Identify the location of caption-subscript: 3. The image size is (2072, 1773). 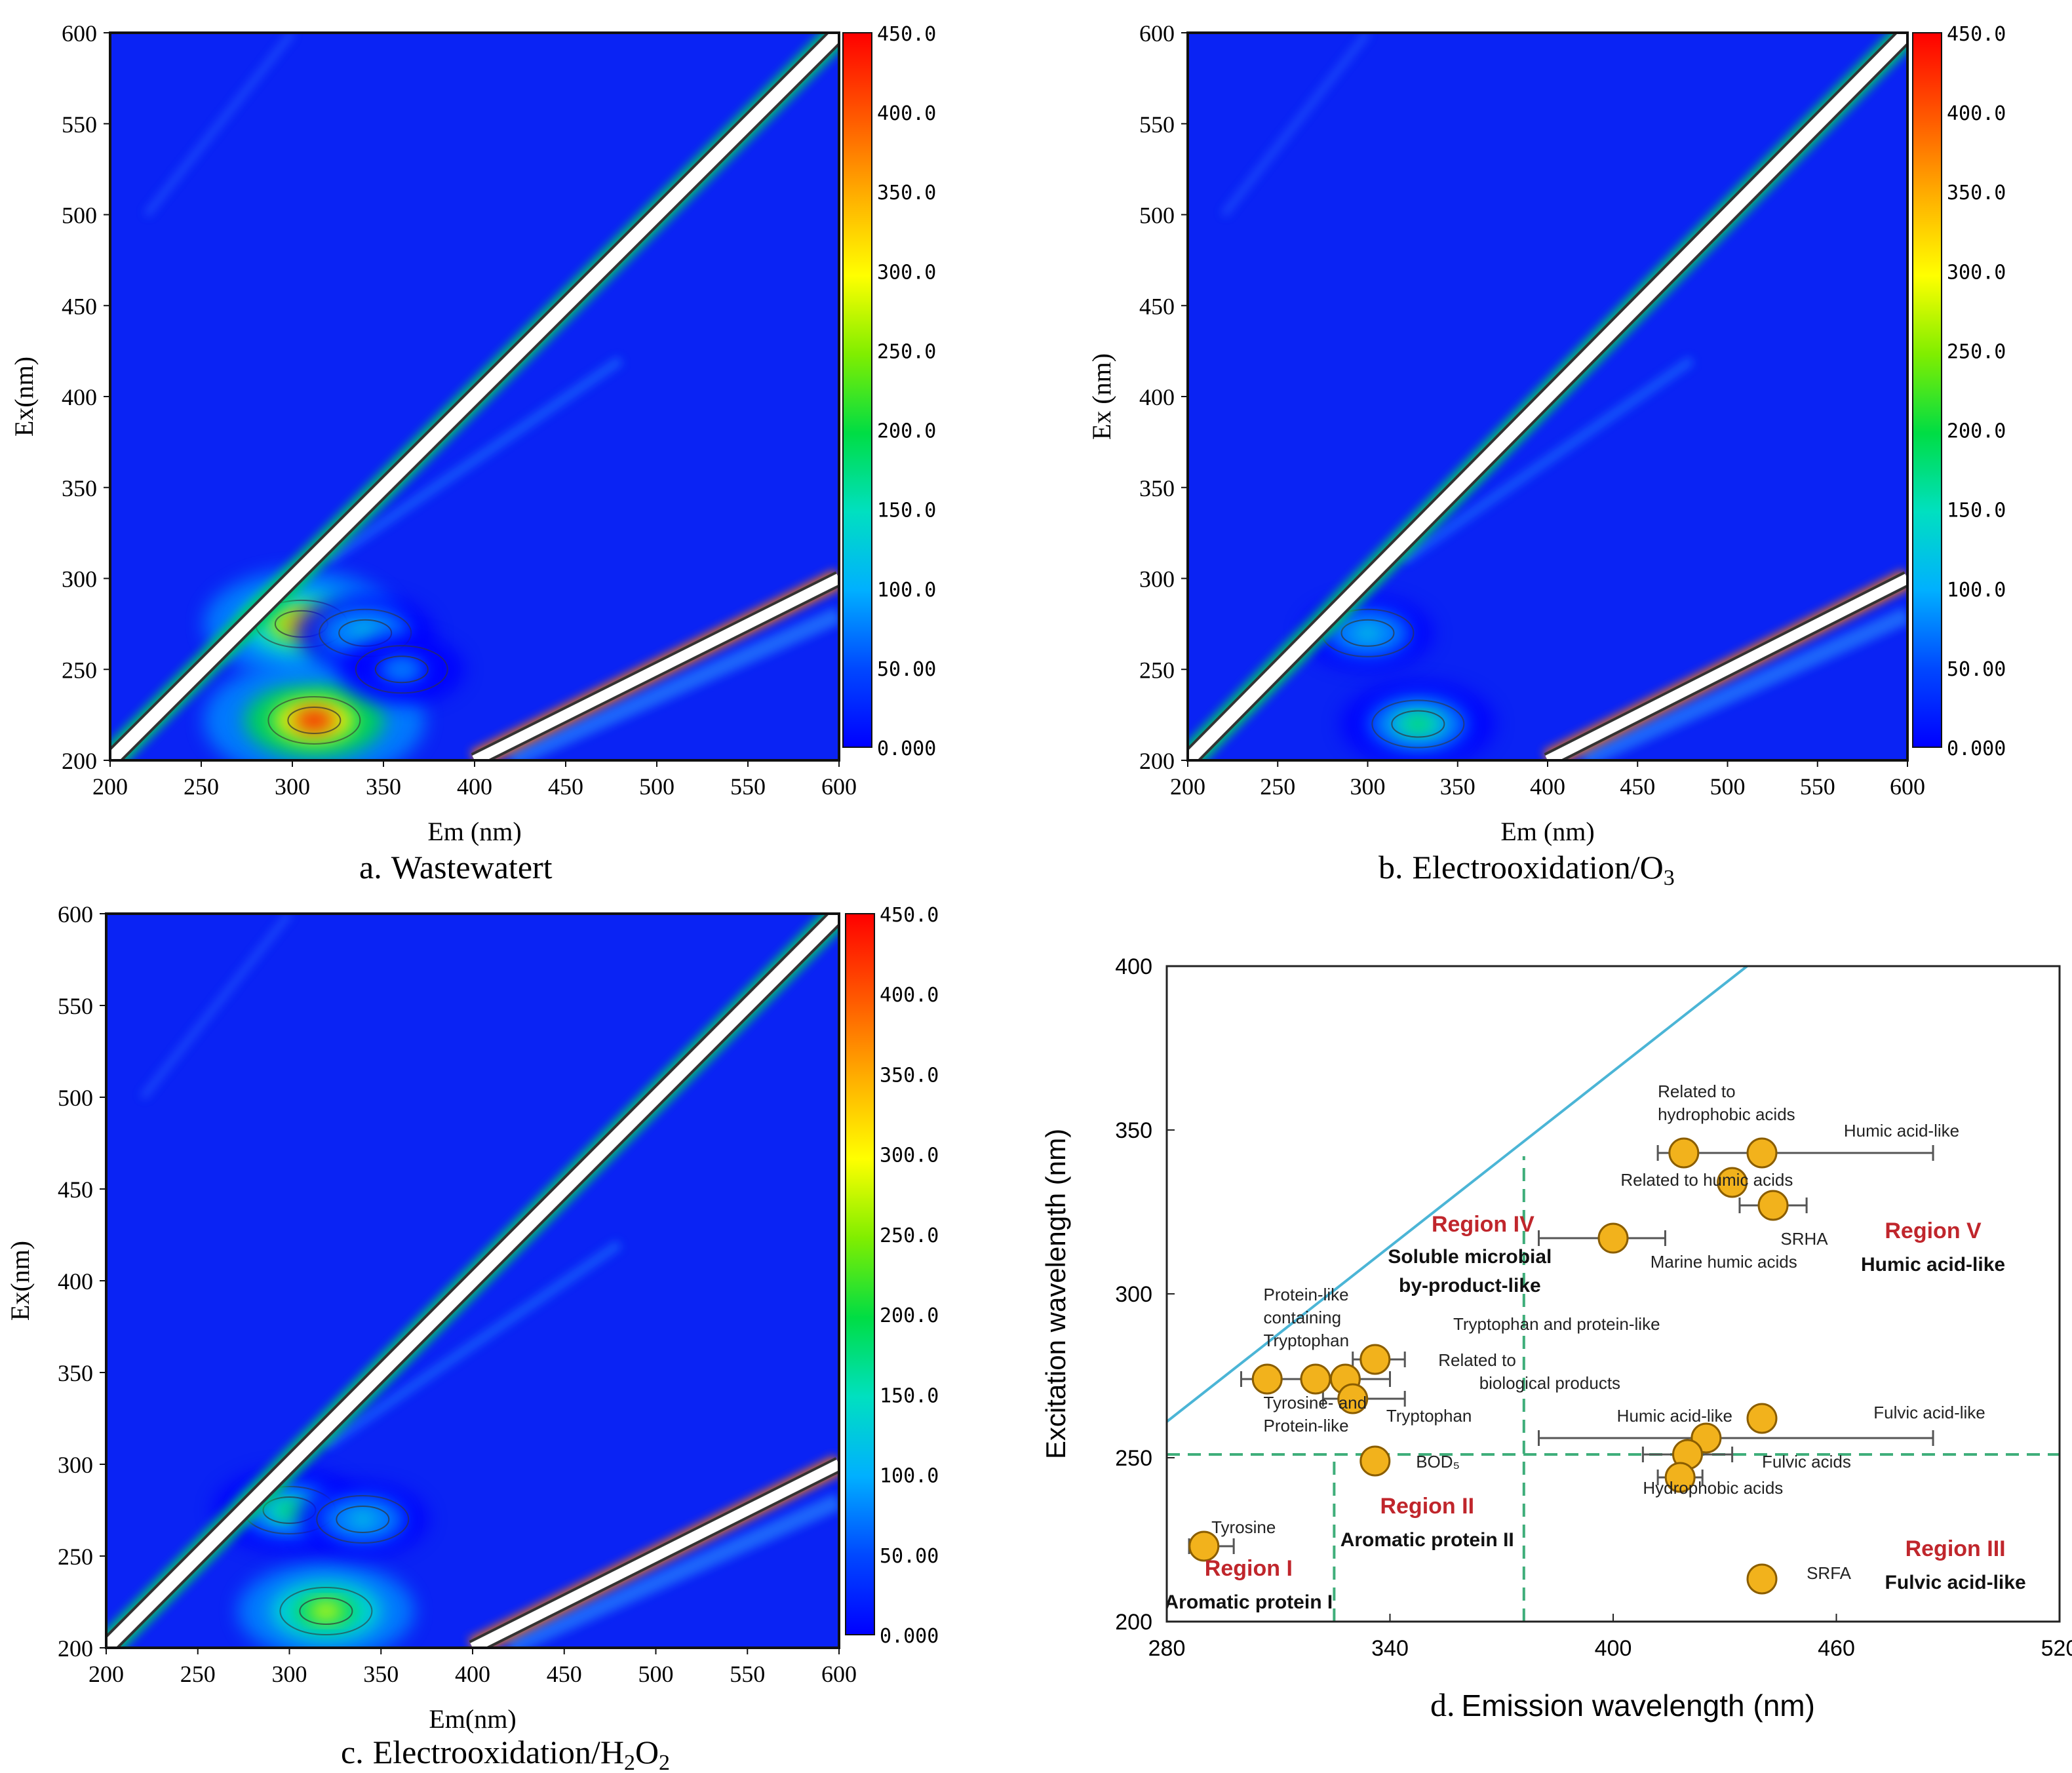
(1669, 878).